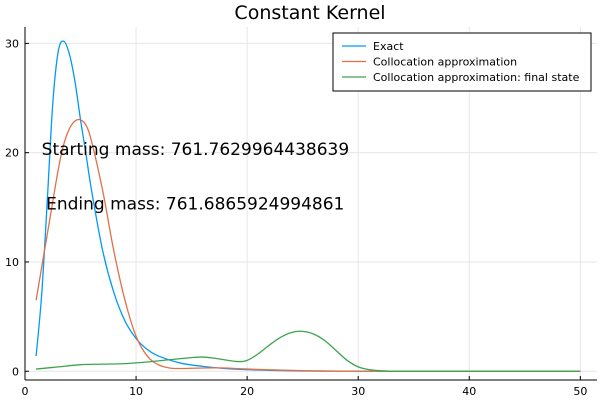 This screenshot has width=600, height=400. What do you see at coordinates (195, 205) in the screenshot?
I see `mass-annotation: Ending mass: 761.6865924994861` at bounding box center [195, 205].